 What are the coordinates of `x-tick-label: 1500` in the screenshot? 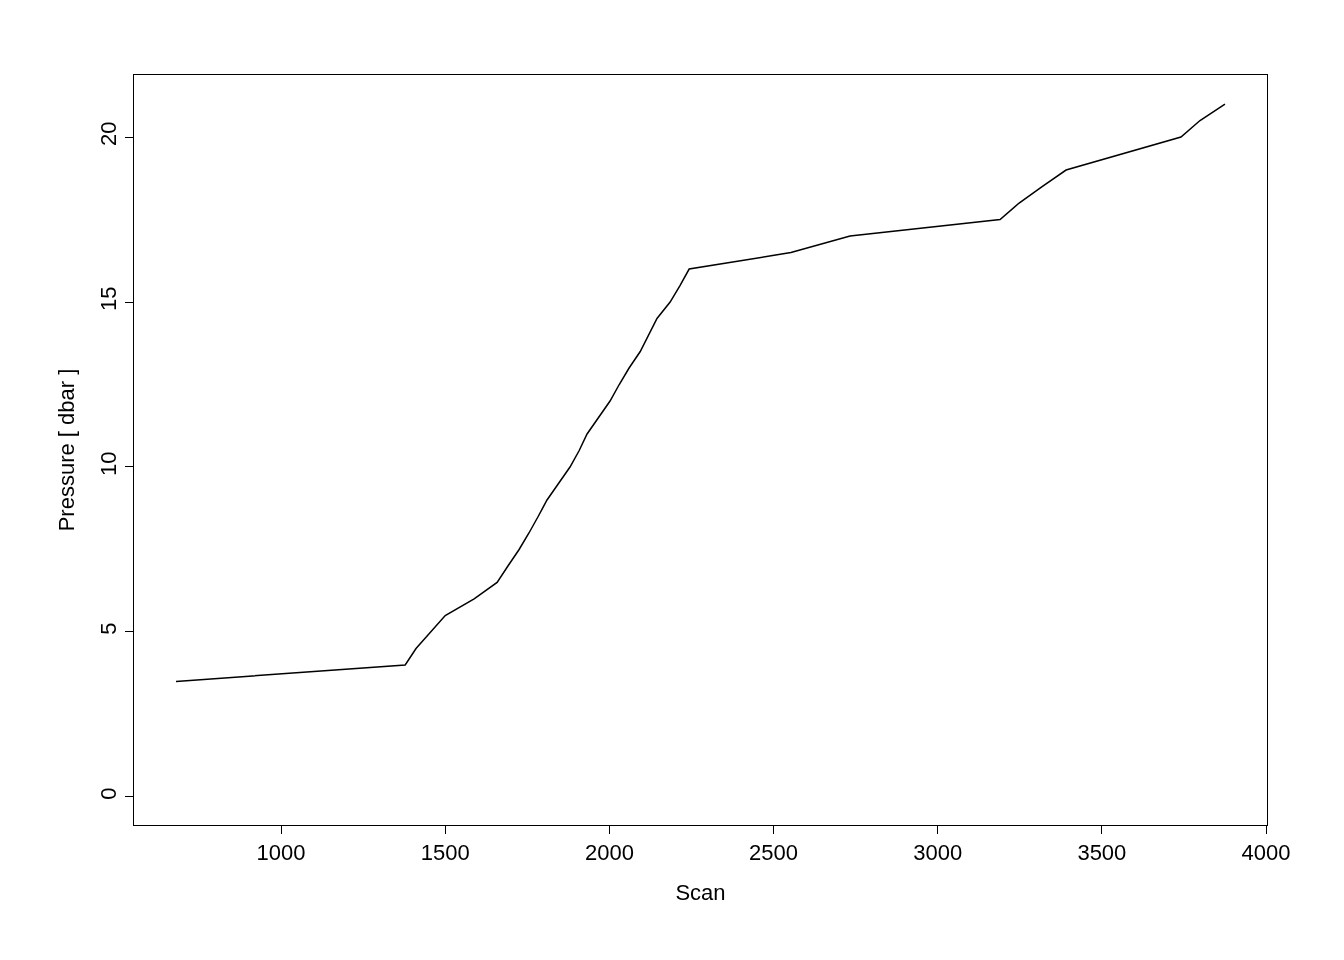 It's located at (445, 853).